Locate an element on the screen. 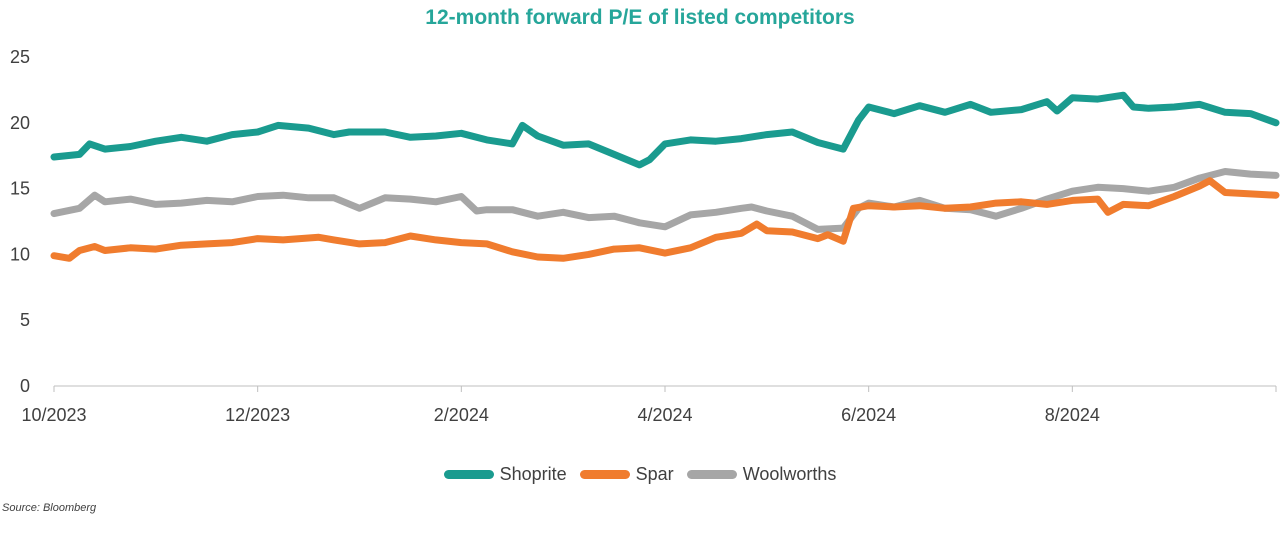 Image resolution: width=1280 pixels, height=533 pixels. legend: Shoprite Spar Woolworths is located at coordinates (640, 474).